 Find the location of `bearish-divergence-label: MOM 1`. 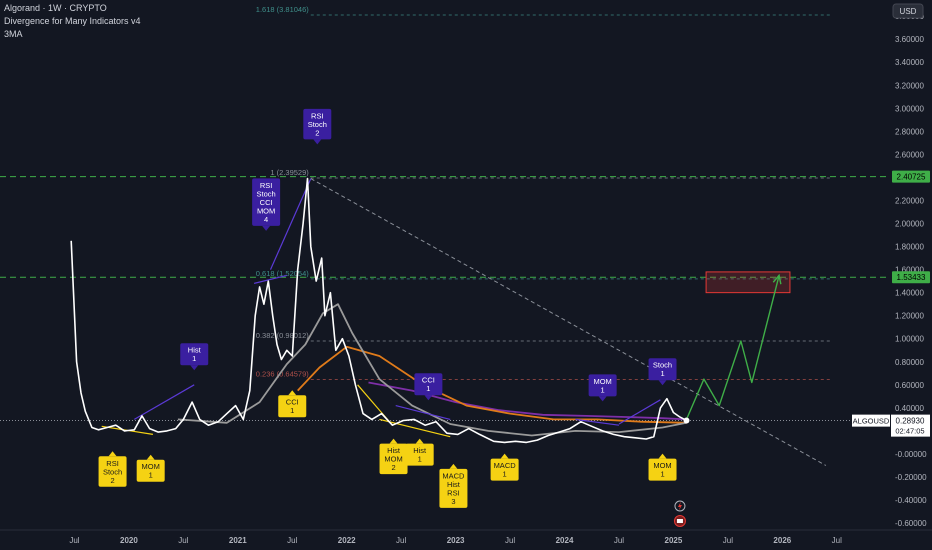

bearish-divergence-label: MOM 1 is located at coordinates (602, 388).